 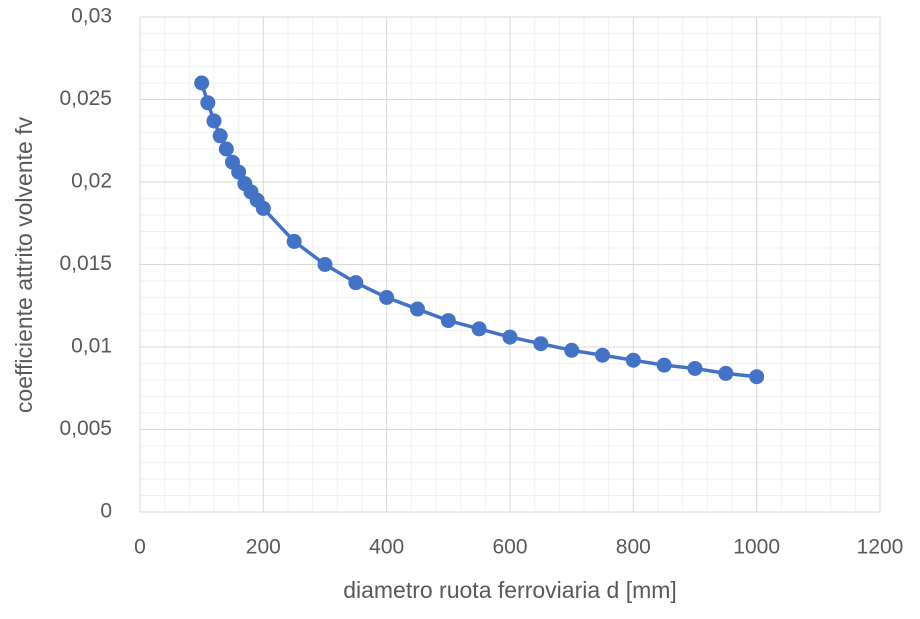 I want to click on x-axis-title: diametro ruota ferroviaria d [mm], so click(x=510, y=590).